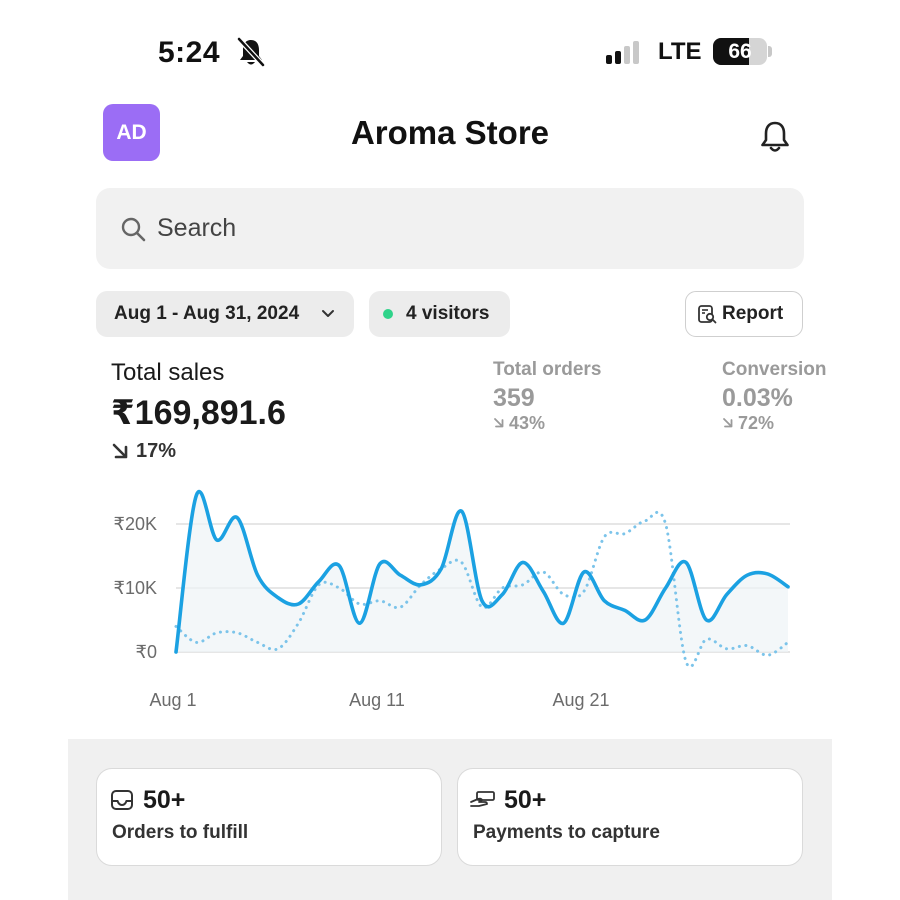  What do you see at coordinates (198, 413) in the screenshot?
I see `total-sales-value: ₹169,891.6` at bounding box center [198, 413].